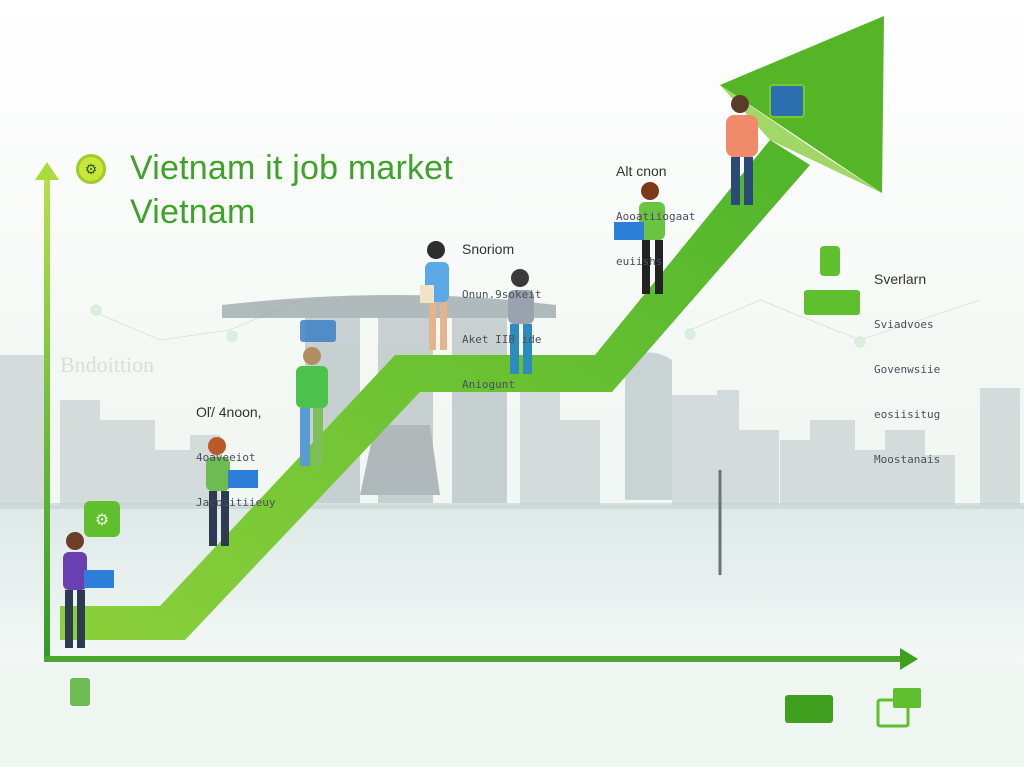 The image size is (1024, 767). Describe the element at coordinates (502, 294) in the screenshot. I see `note-2-line-1: Onun.9sokeit` at that location.